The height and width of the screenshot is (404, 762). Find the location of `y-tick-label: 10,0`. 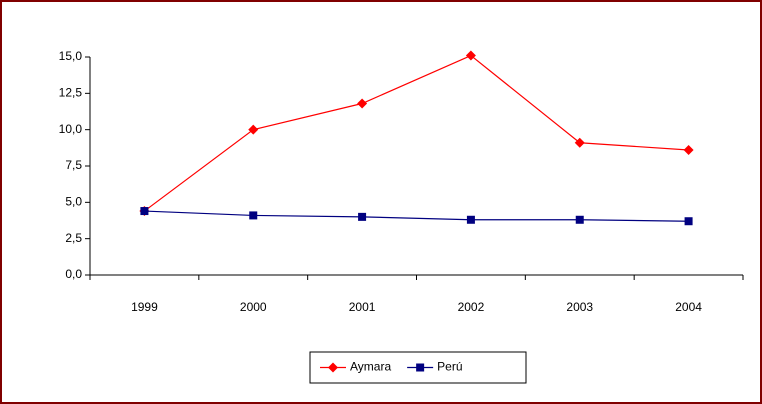

y-tick-label: 10,0 is located at coordinates (71, 129).